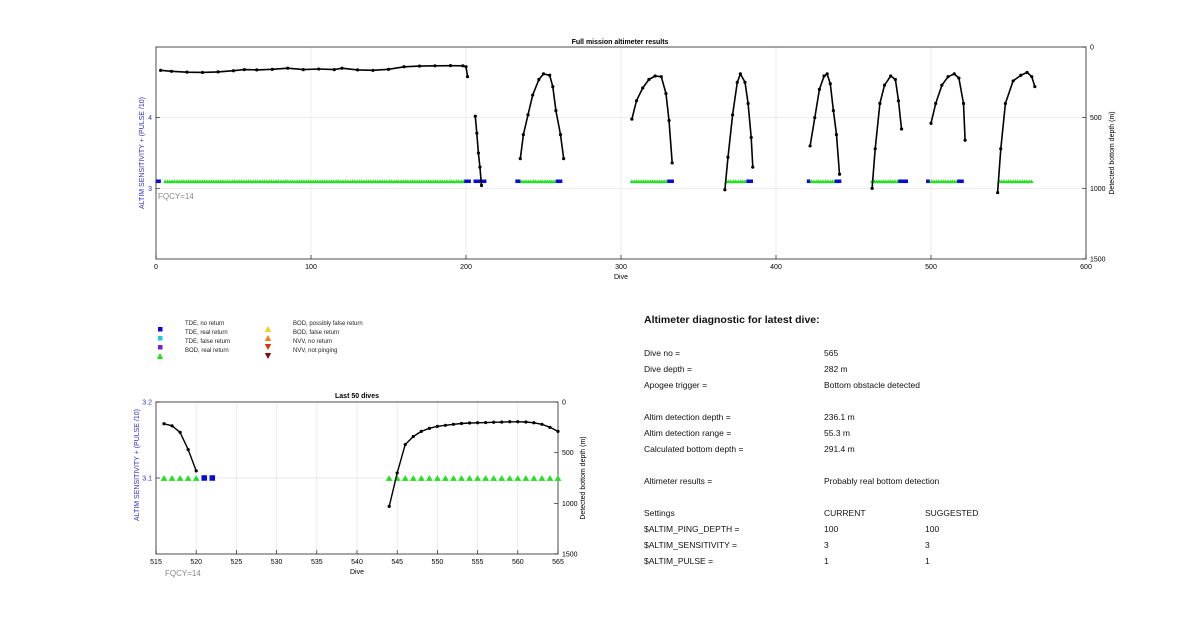  I want to click on legend-symbol-triangle-down, so click(268, 353).